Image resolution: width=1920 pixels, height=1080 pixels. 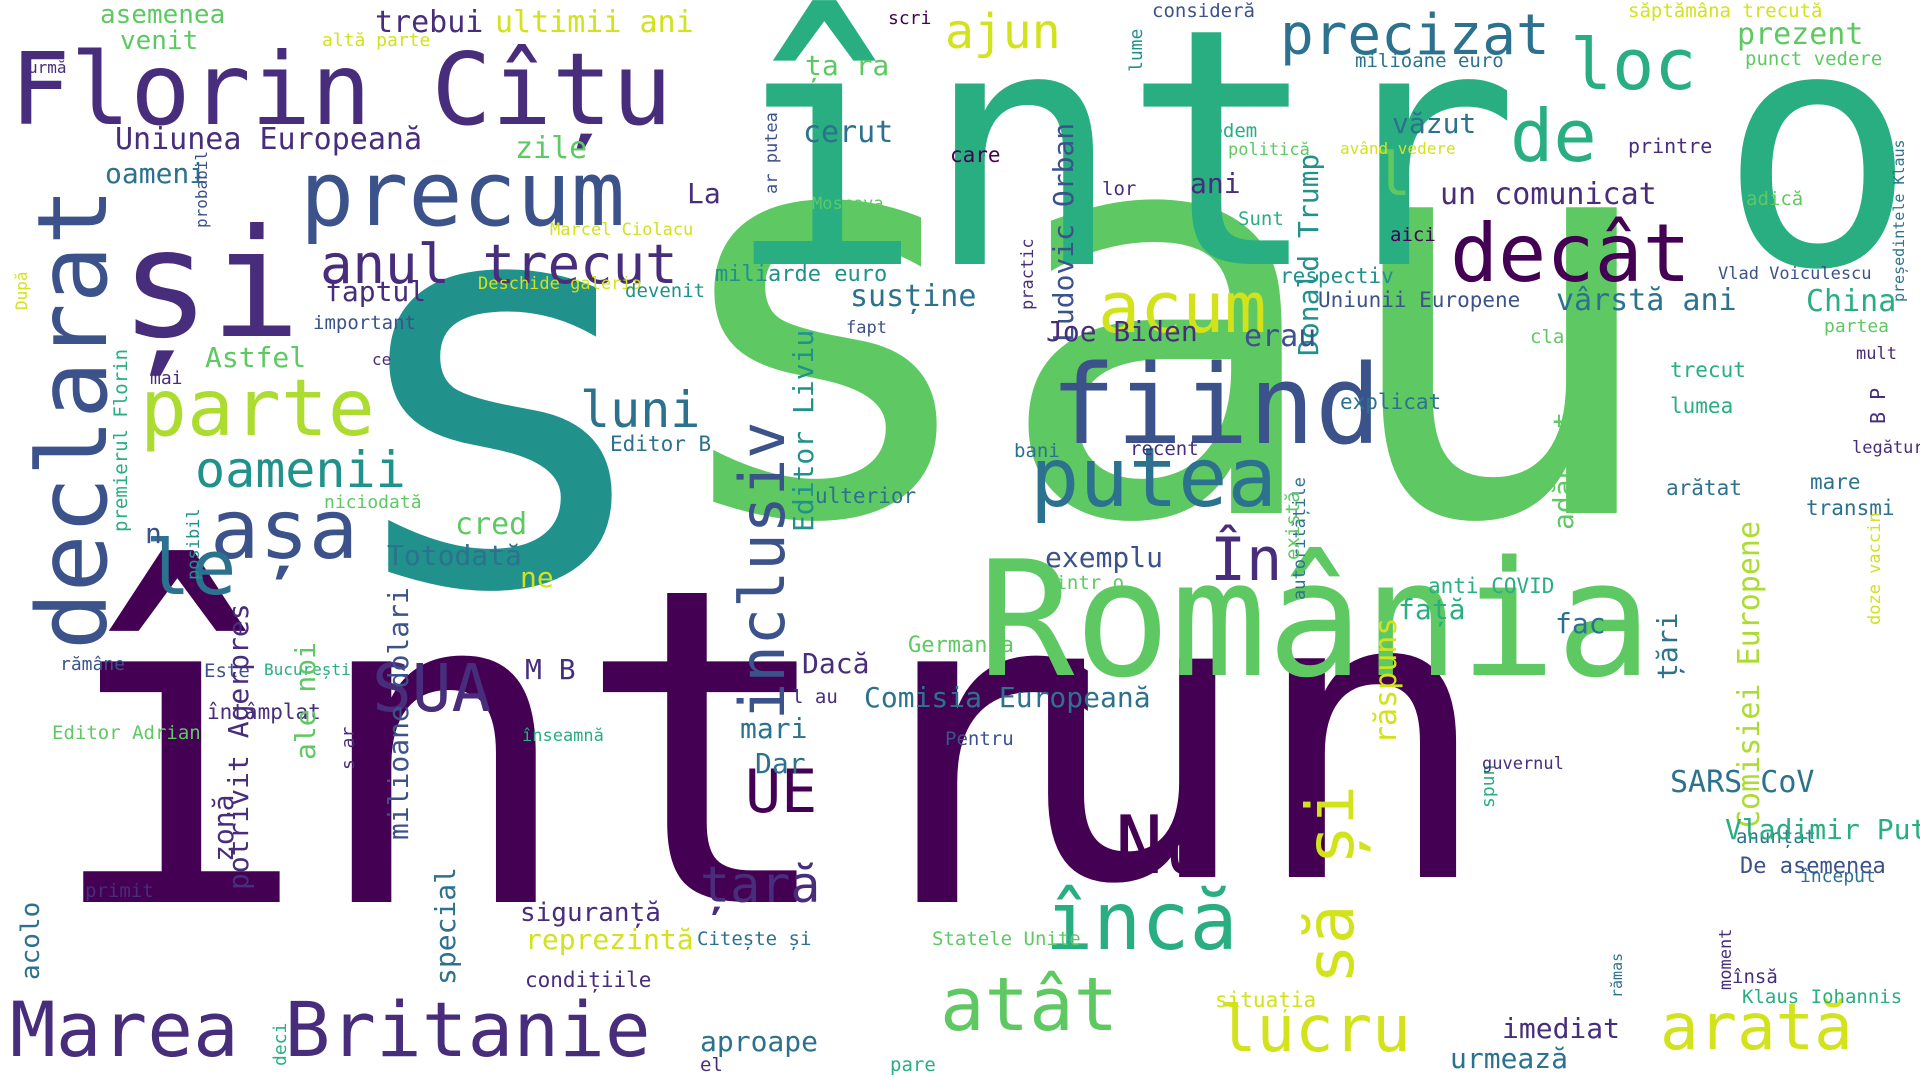 I want to click on cloud-word: milioane dolari, so click(x=398, y=713).